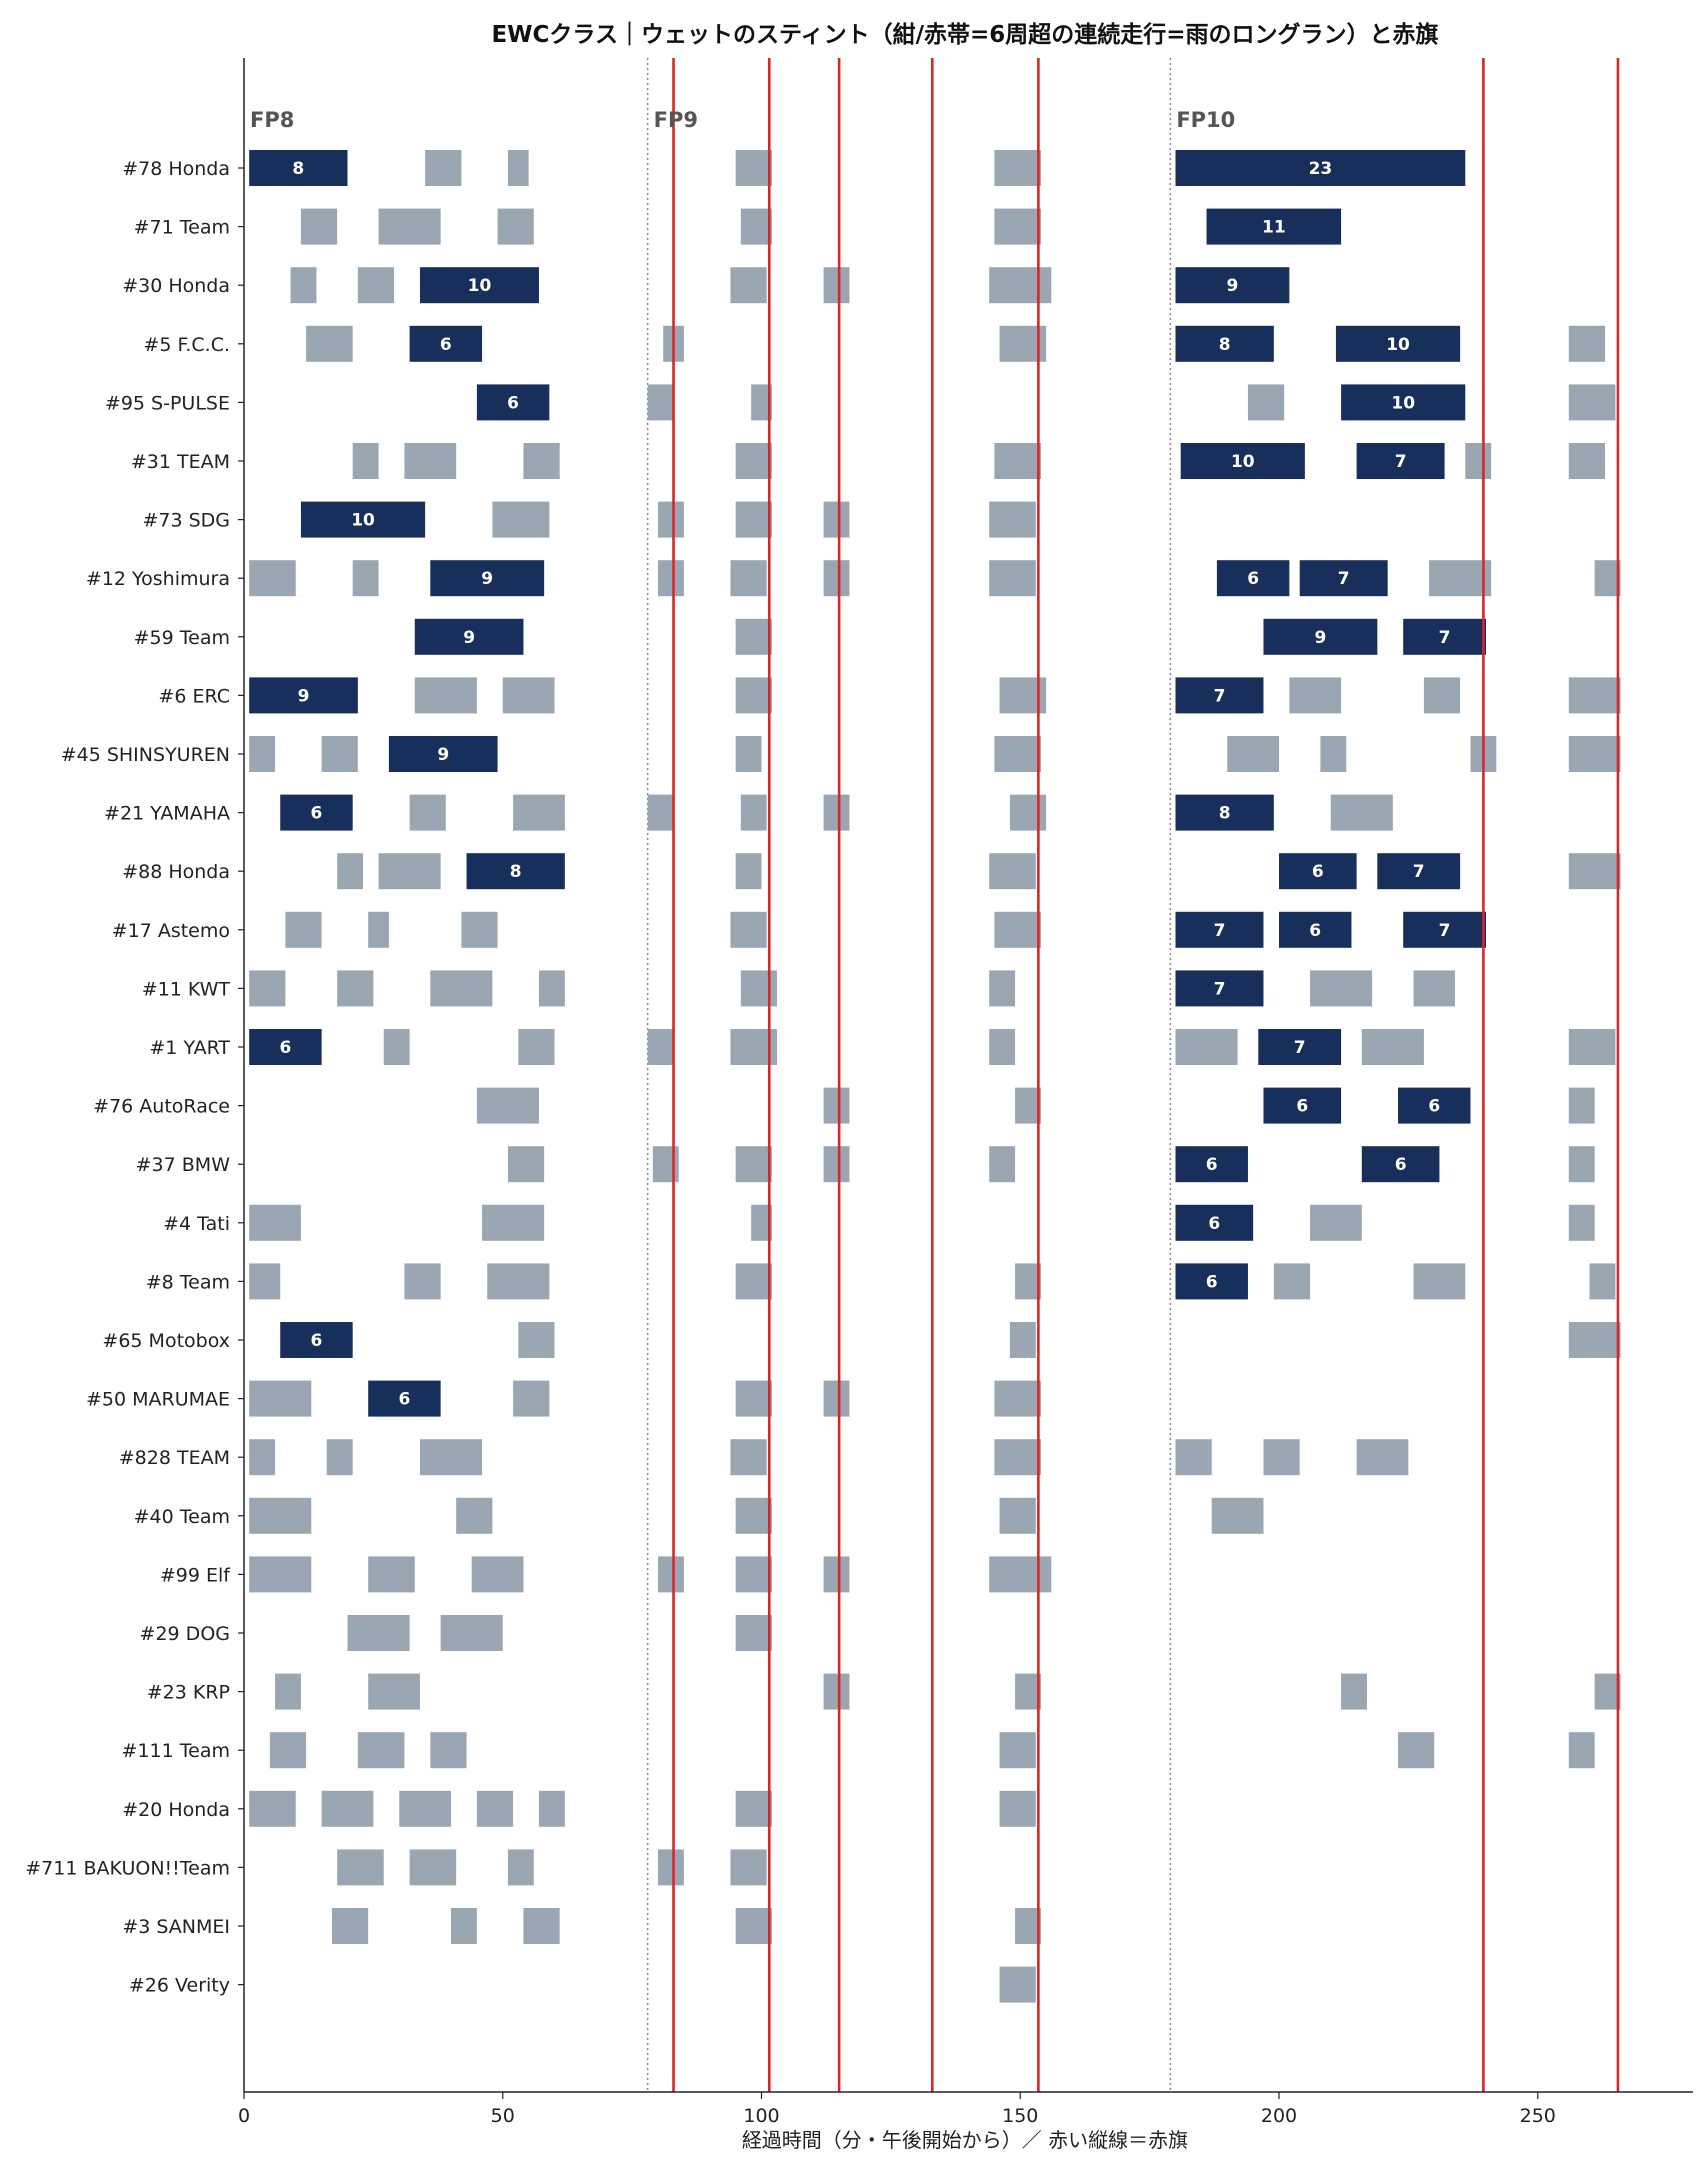 Image resolution: width=1705 pixels, height=2170 pixels. What do you see at coordinates (186, 345) in the screenshot?
I see `y-tick-label: #5 F.C.C.` at bounding box center [186, 345].